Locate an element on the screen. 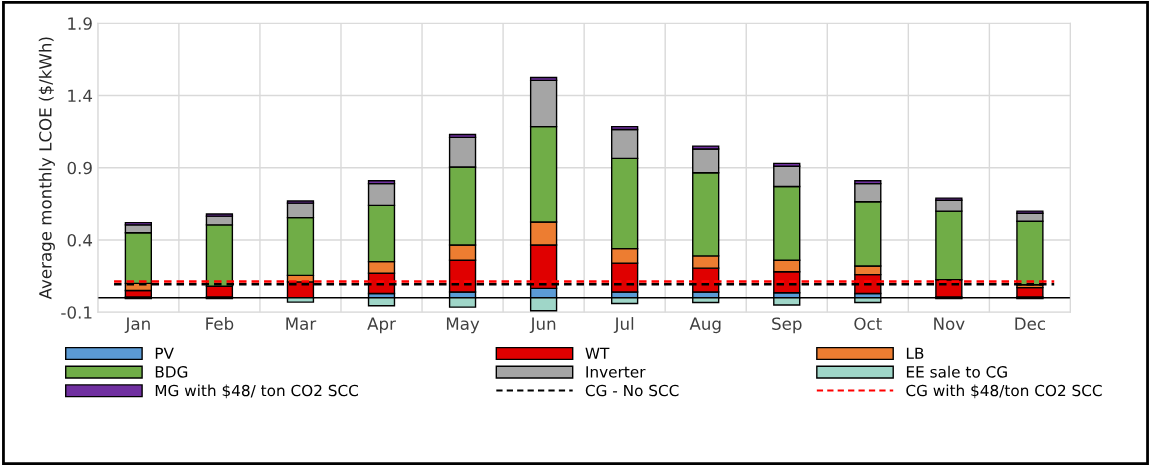  y-axis-title: Average monthly LCOE ($/kWh) is located at coordinates (46, 168).